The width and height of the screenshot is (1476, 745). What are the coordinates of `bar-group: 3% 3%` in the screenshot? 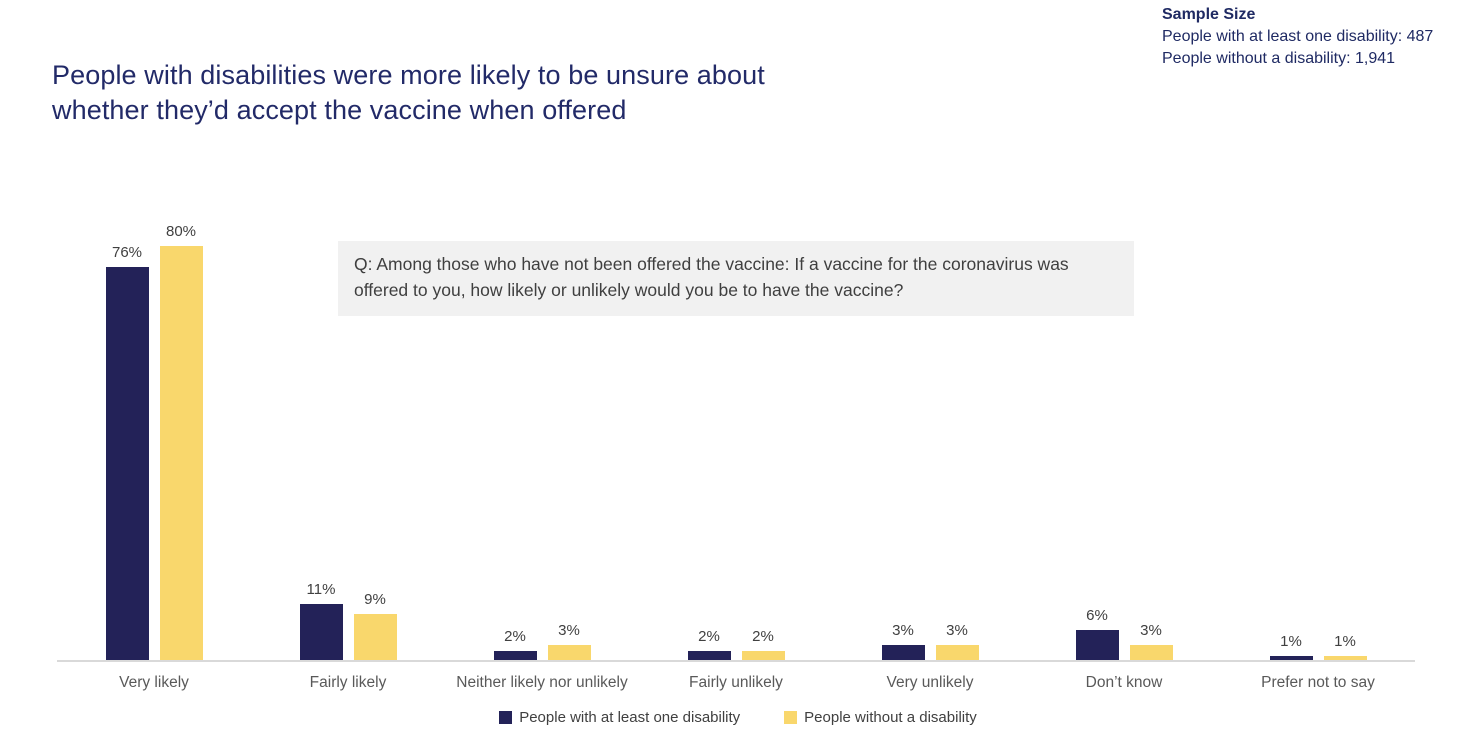 It's located at (930, 641).